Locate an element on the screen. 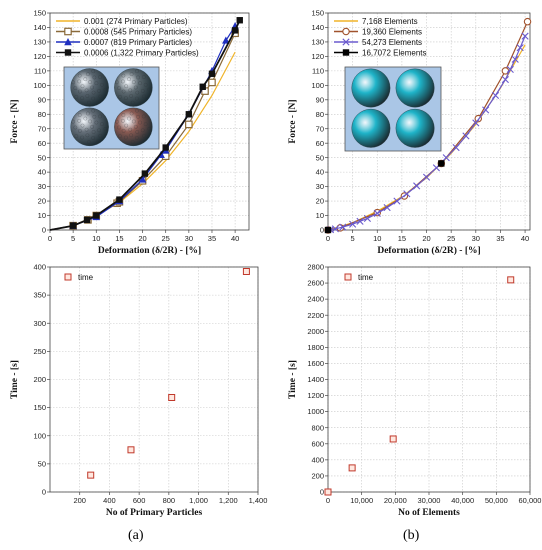 The image size is (542, 550). x-tick-label: 15 is located at coordinates (119, 238).